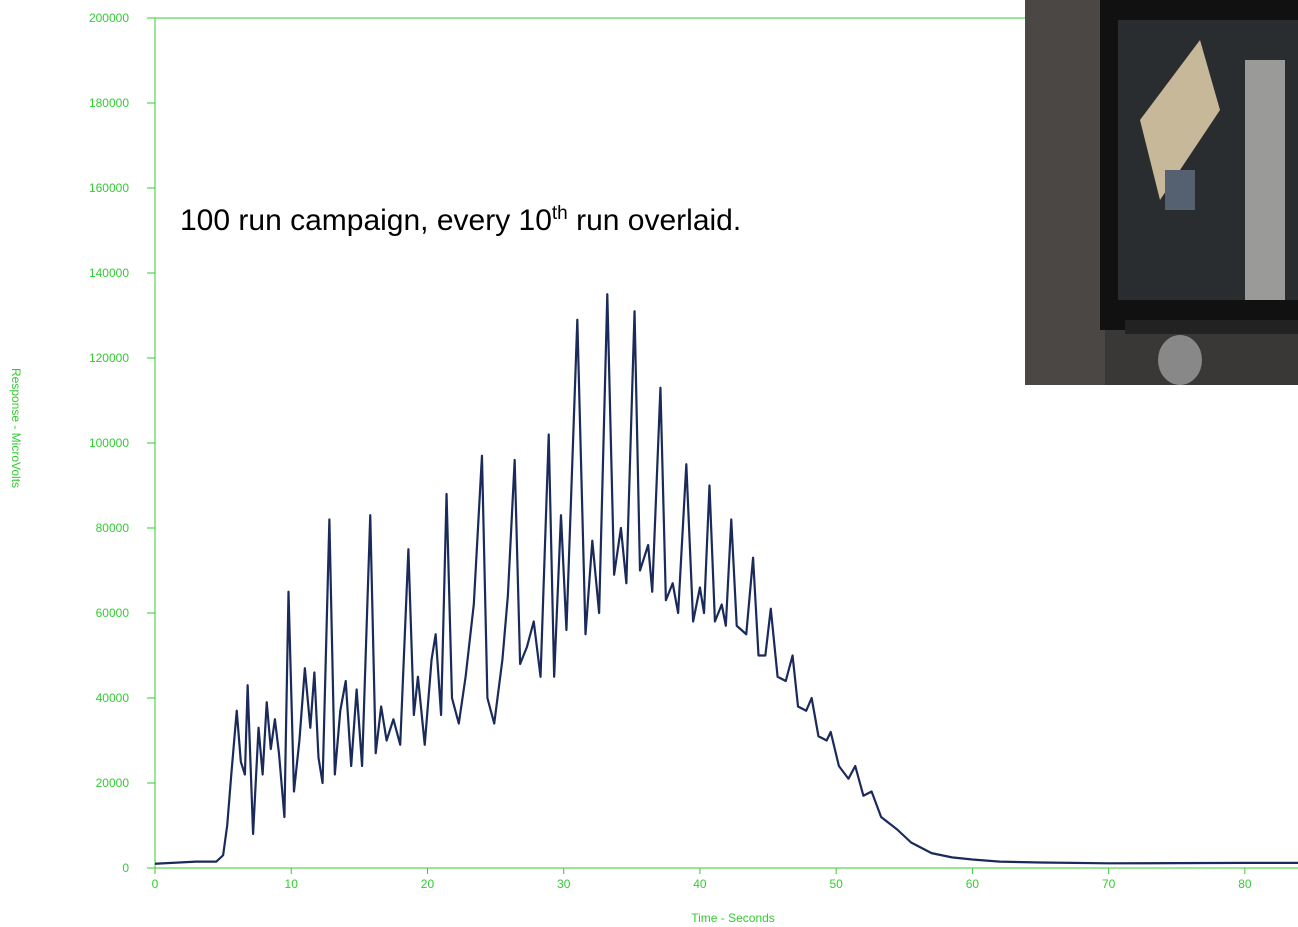 The width and height of the screenshot is (1298, 927). What do you see at coordinates (654, 220) in the screenshot?
I see `annotation-text: run overlaid.` at bounding box center [654, 220].